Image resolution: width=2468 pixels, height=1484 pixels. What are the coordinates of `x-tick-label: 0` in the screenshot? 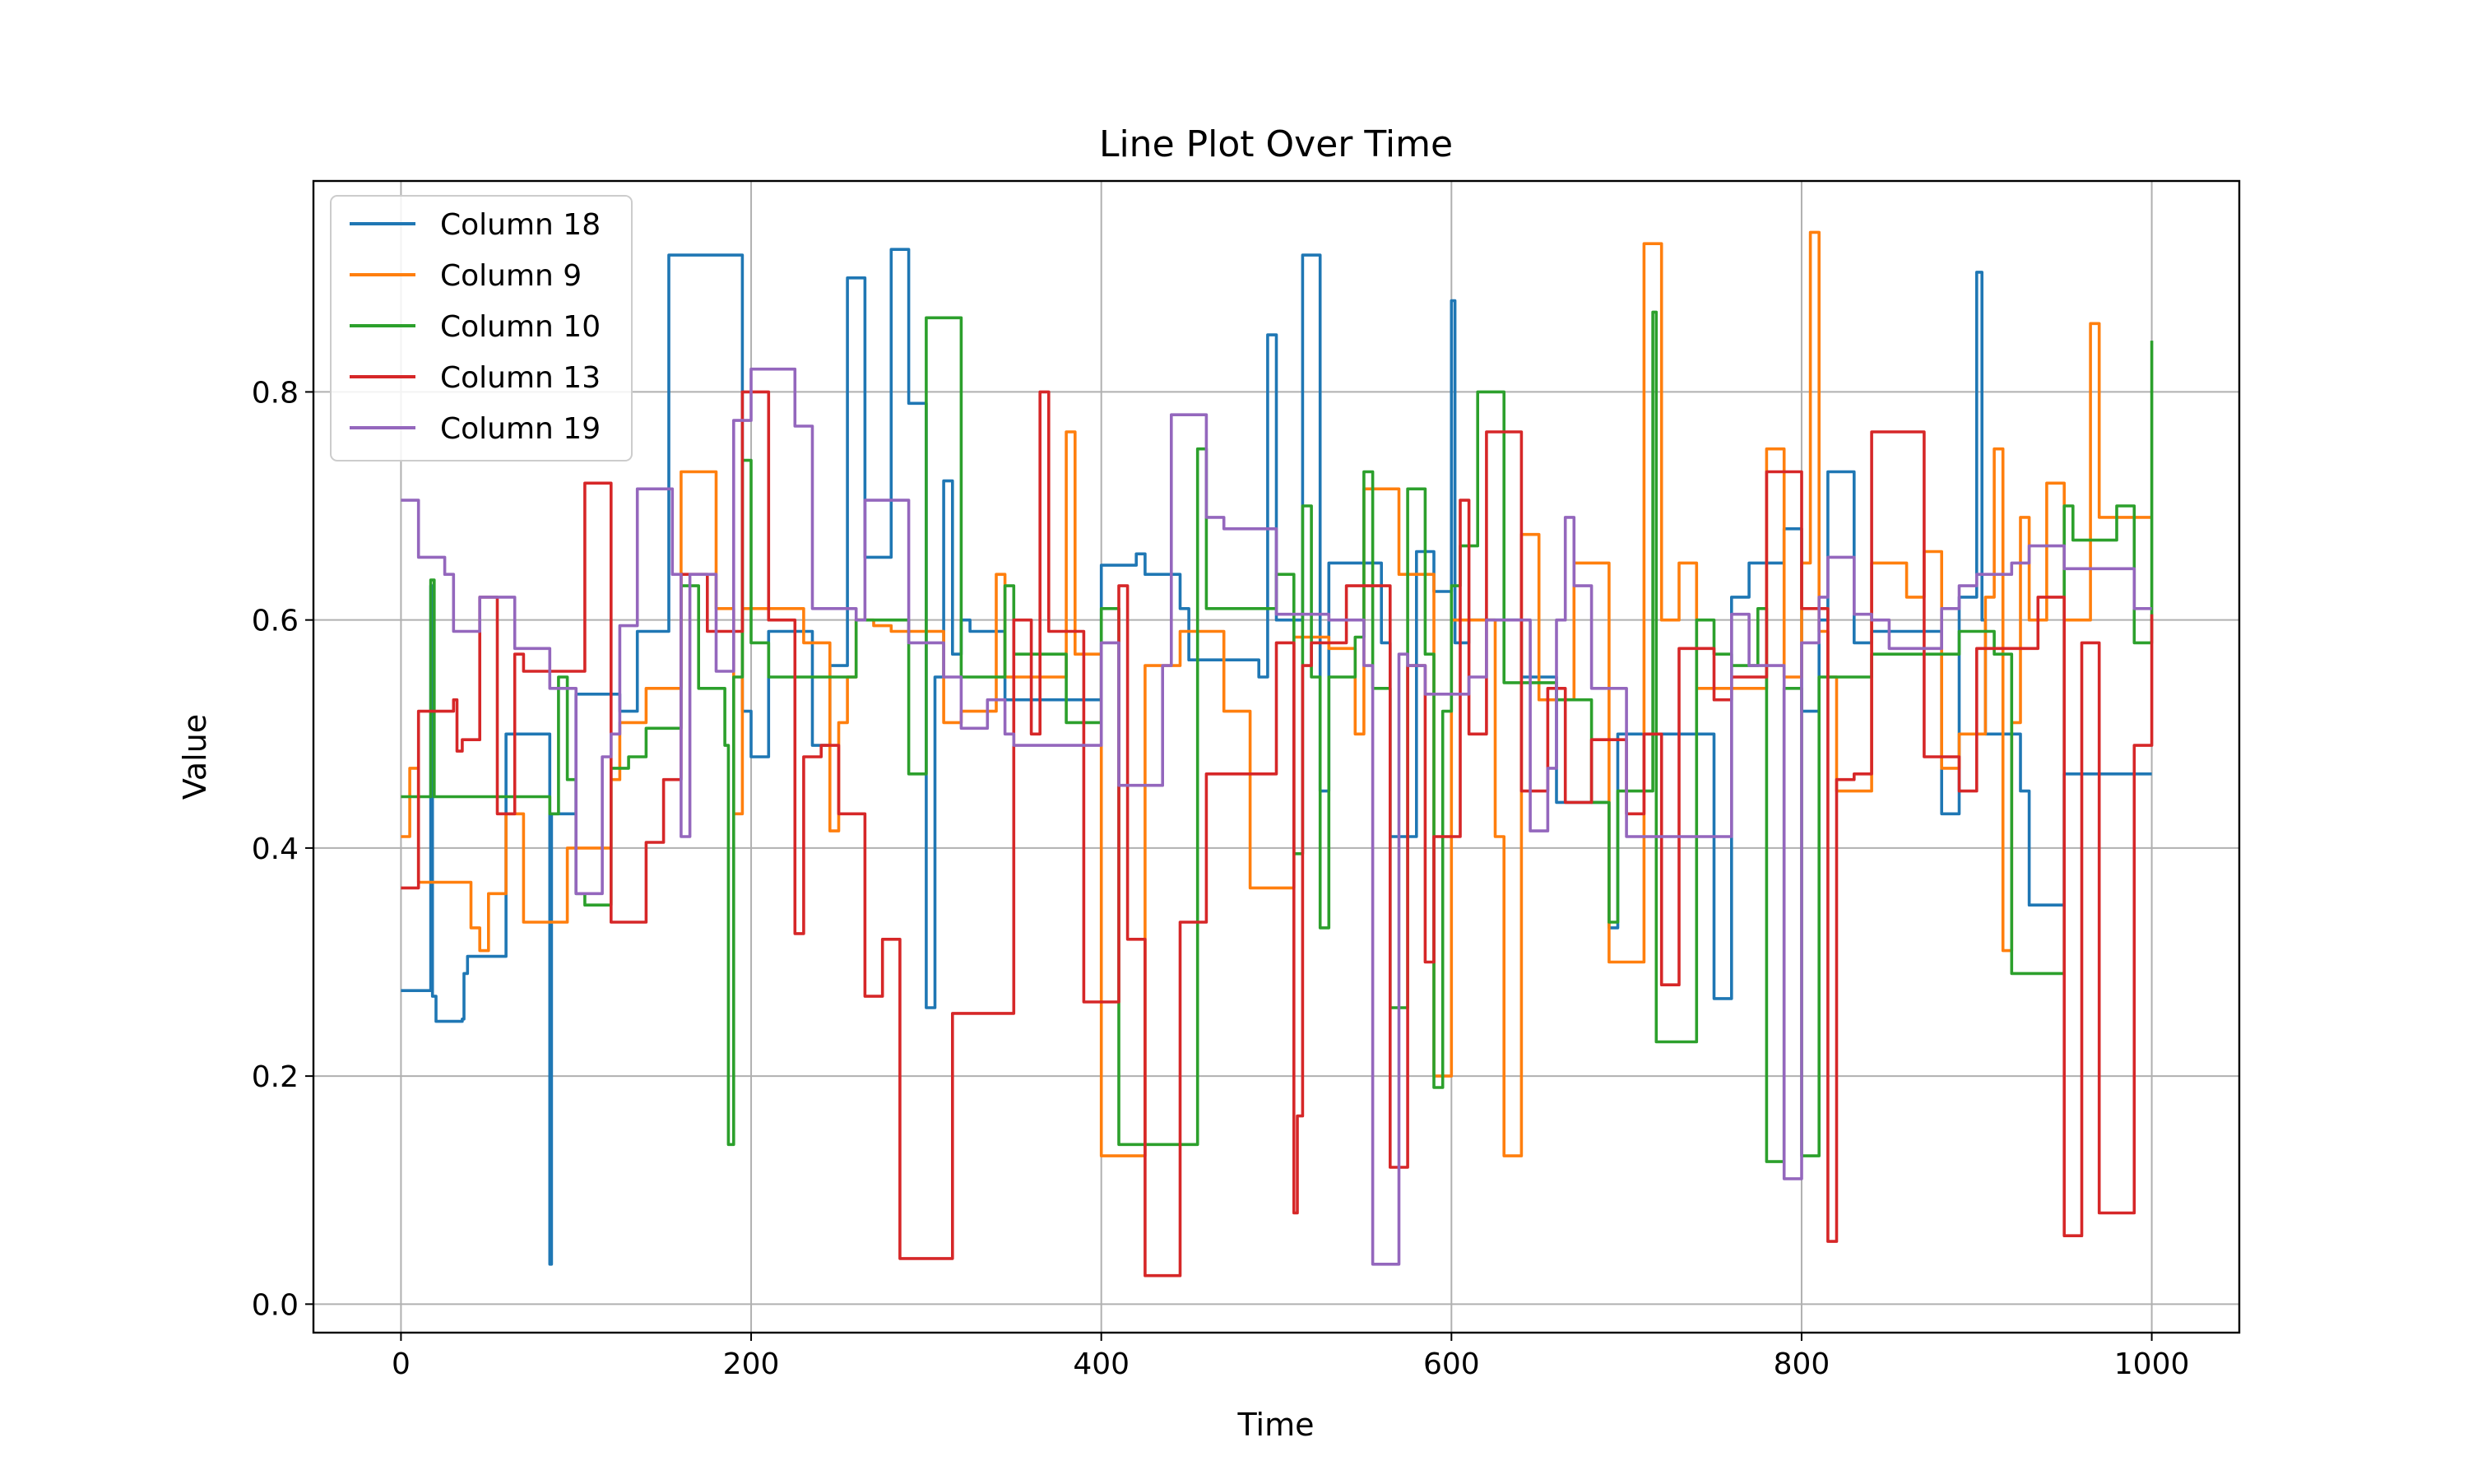 It's located at (401, 1364).